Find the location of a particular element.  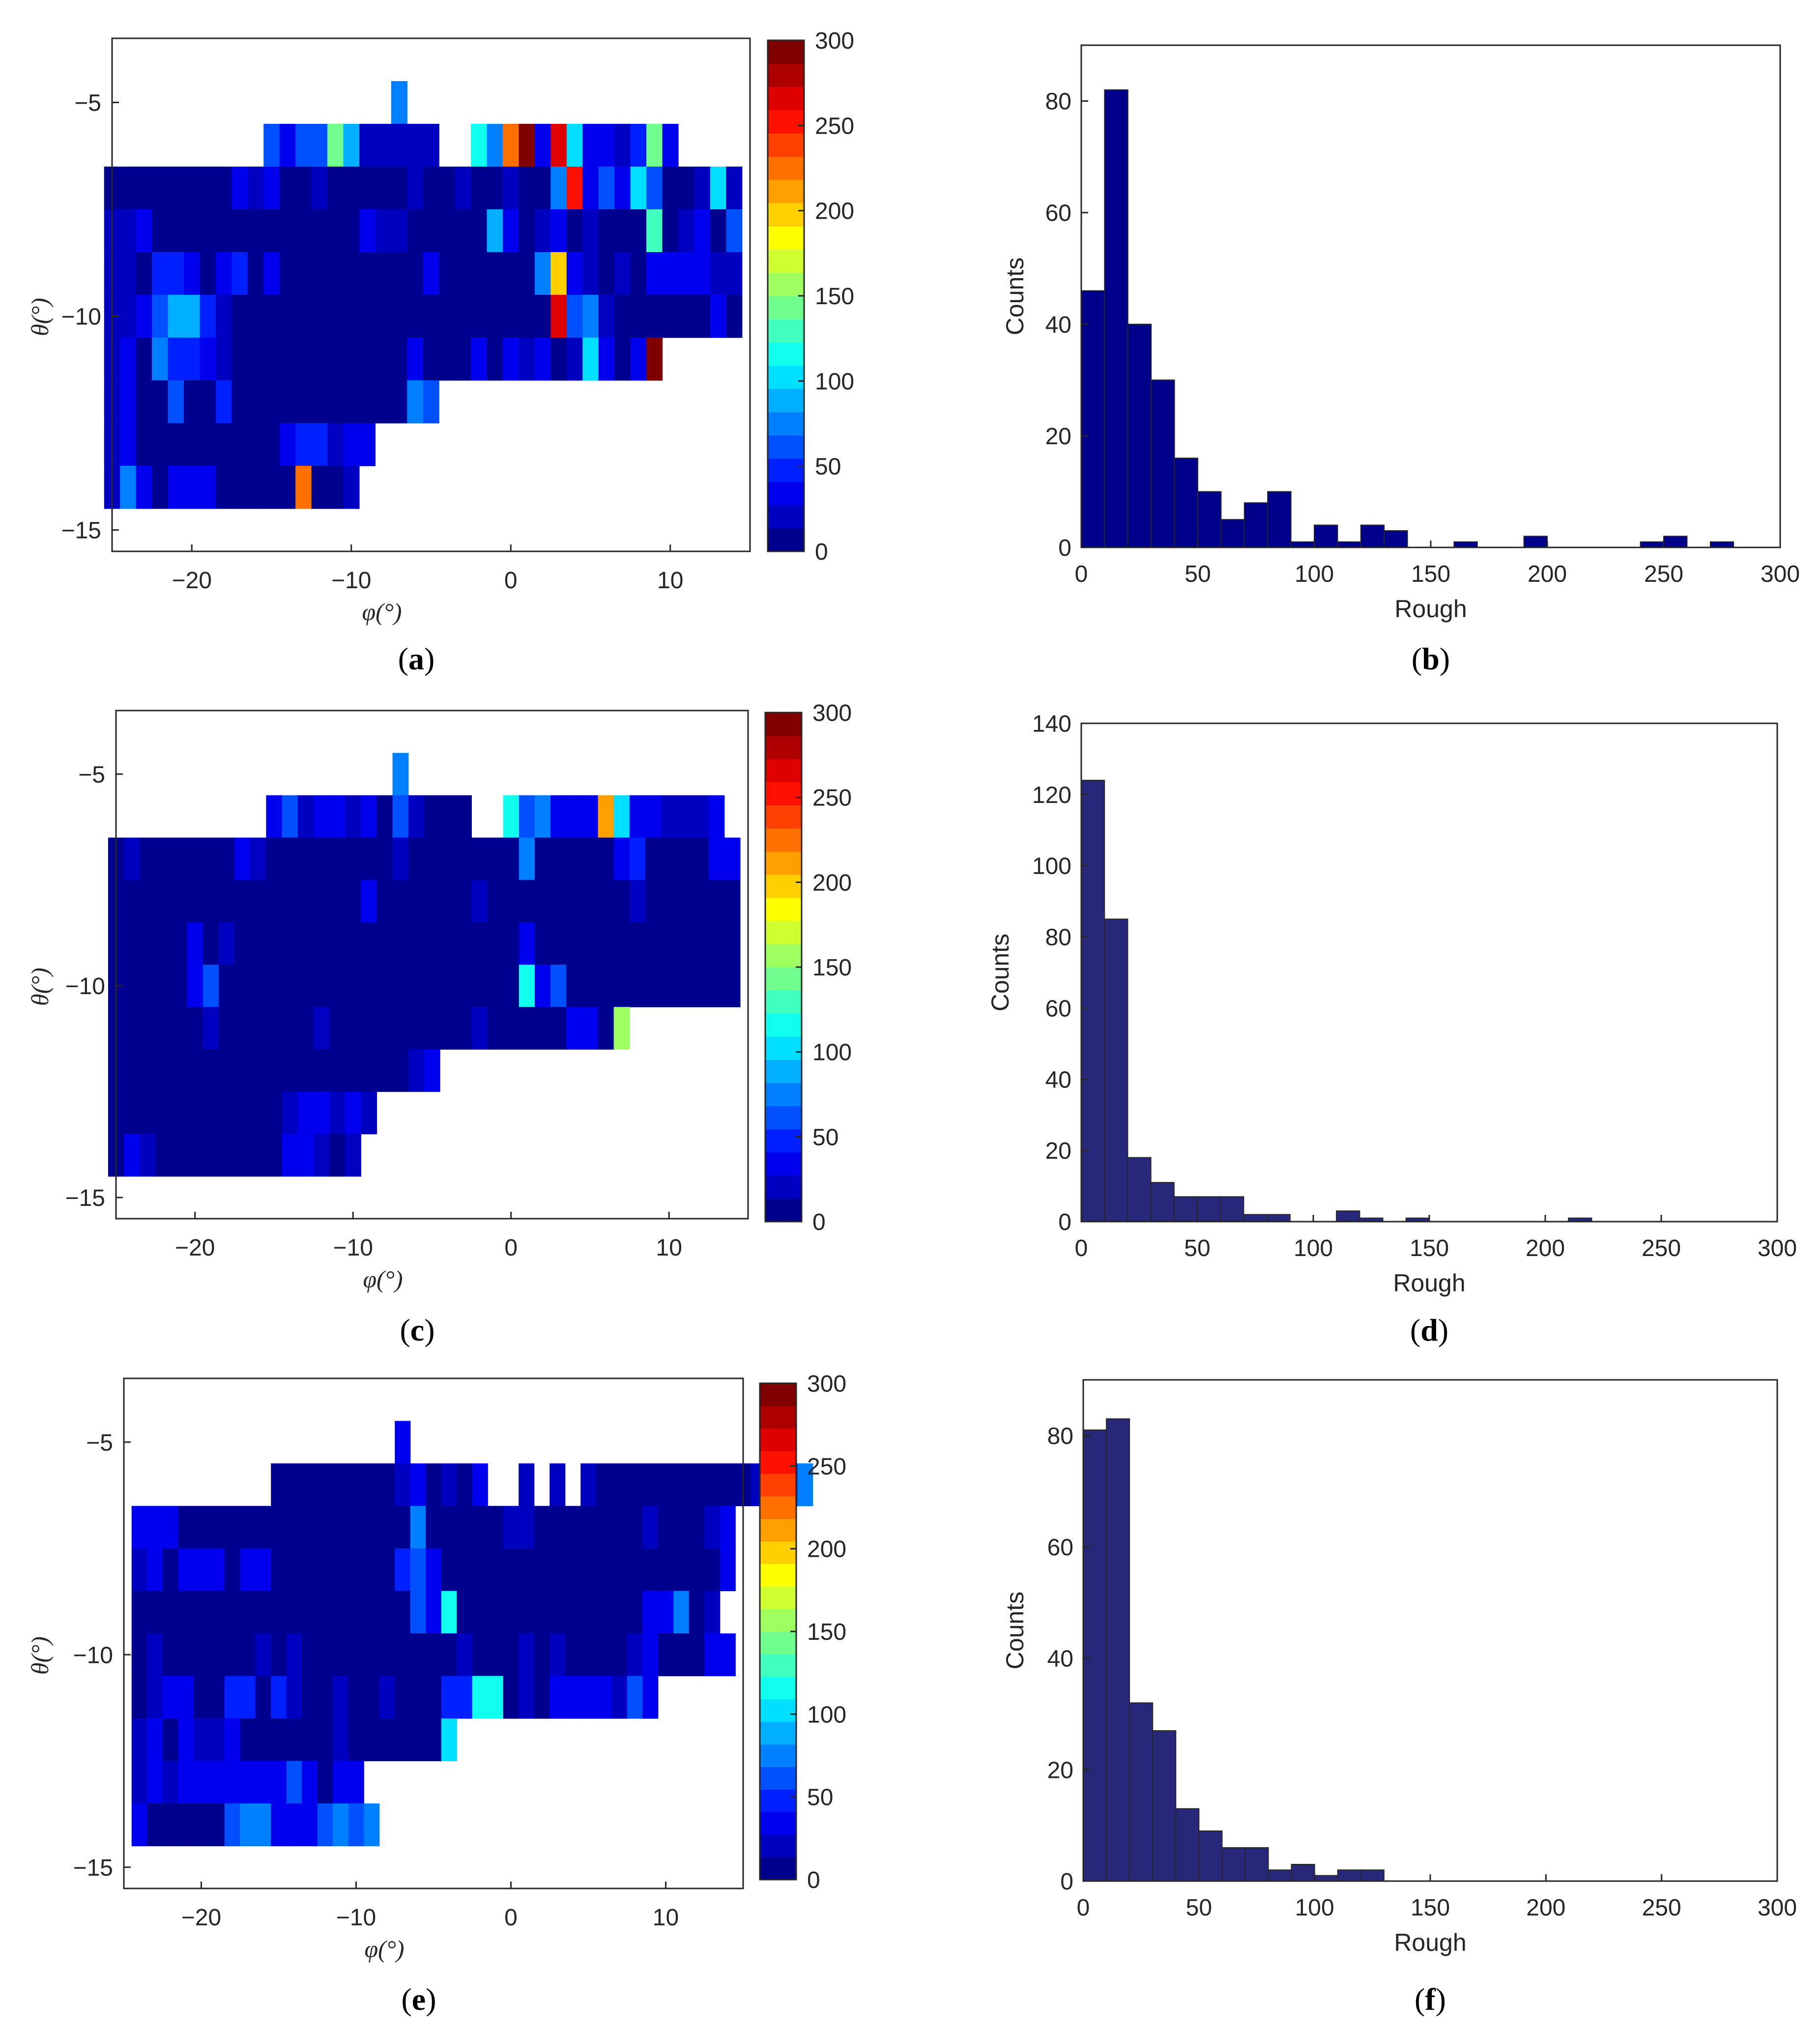

x-tick-label: −10 is located at coordinates (353, 1248).